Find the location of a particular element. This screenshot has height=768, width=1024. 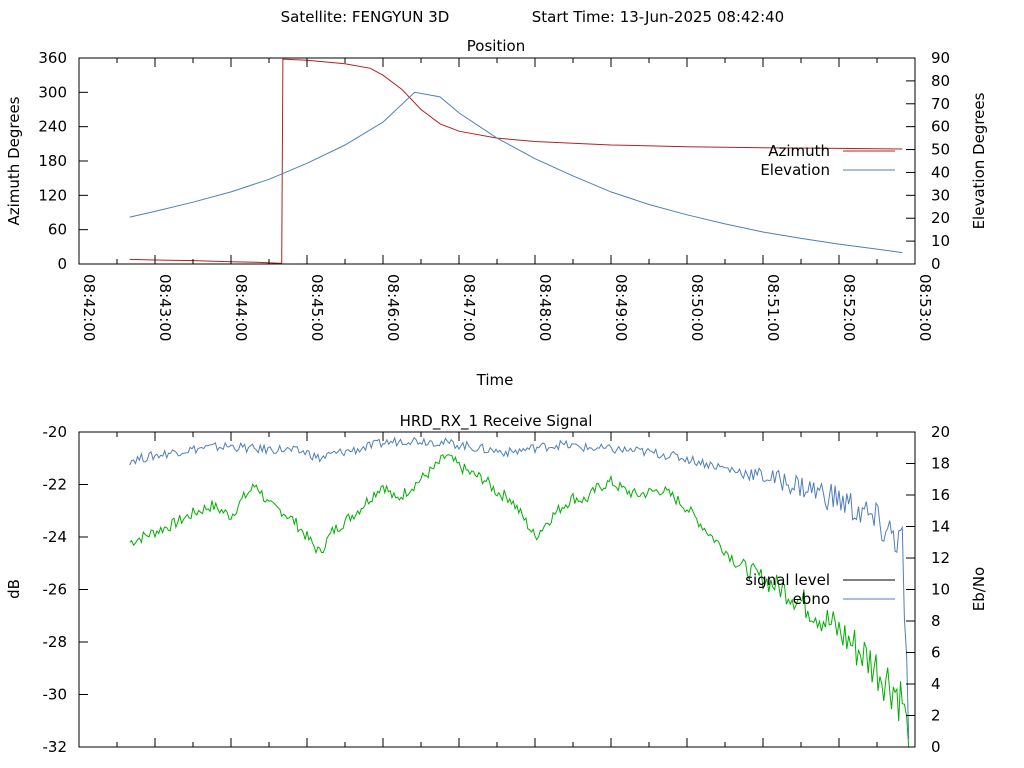

y2-tick-label: 80 is located at coordinates (940, 81).